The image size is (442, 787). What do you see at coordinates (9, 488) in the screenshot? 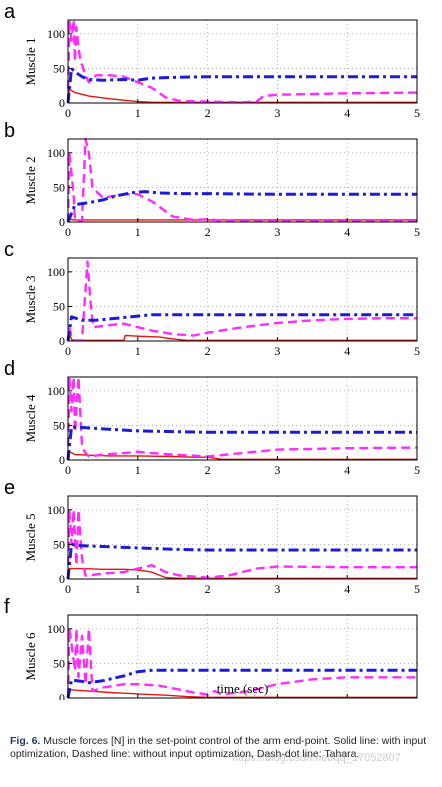
I see `panel-letter: e` at bounding box center [9, 488].